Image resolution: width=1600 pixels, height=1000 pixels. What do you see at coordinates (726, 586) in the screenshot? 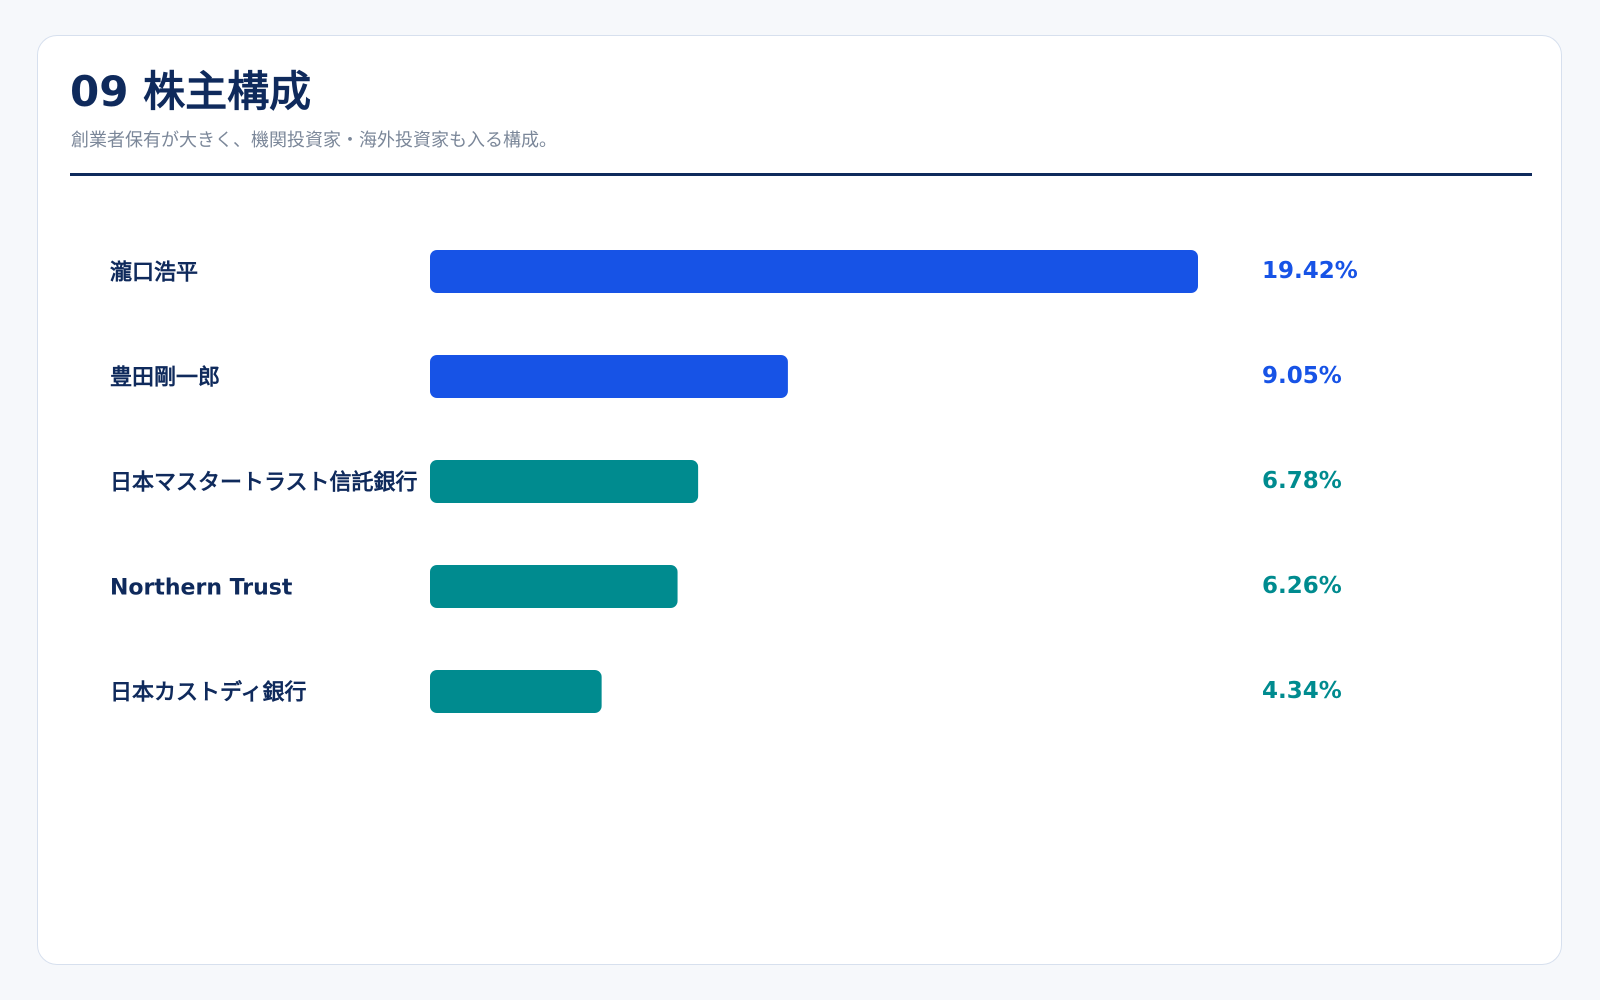
I see `bar-row: Northern Trust 6.26%` at bounding box center [726, 586].